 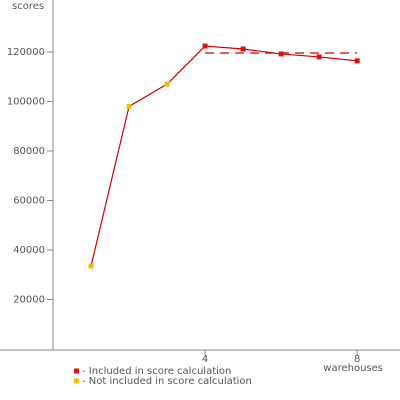 I want to click on x-tick-label: 4, so click(x=205, y=359).